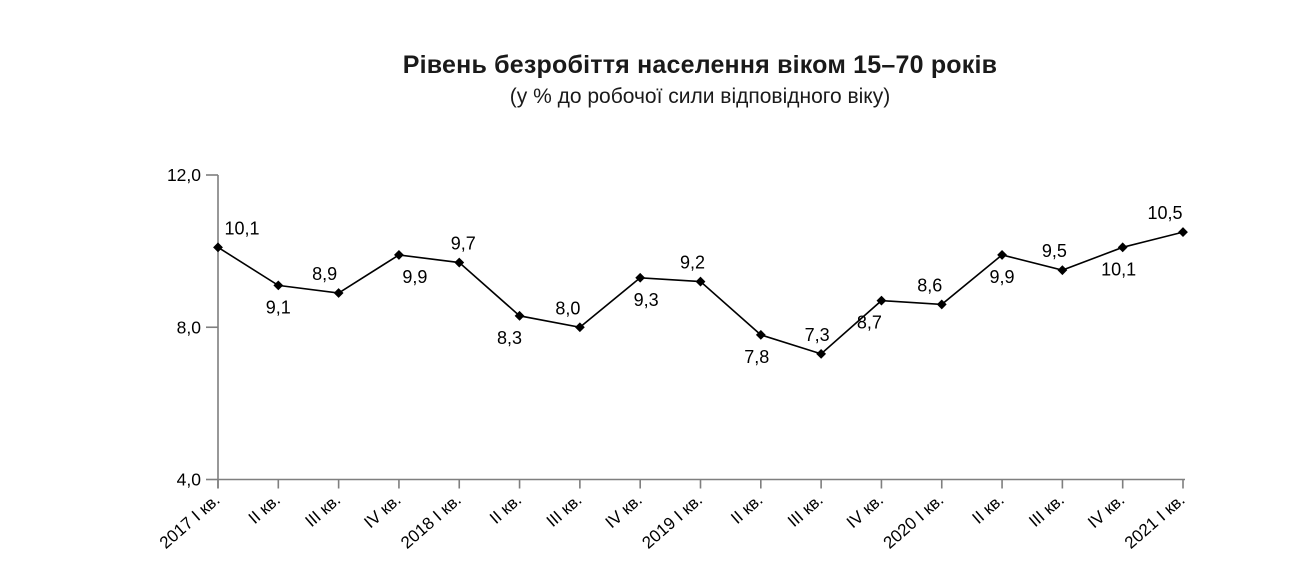 The width and height of the screenshot is (1314, 567). I want to click on data-point-label: 7,8, so click(756, 357).